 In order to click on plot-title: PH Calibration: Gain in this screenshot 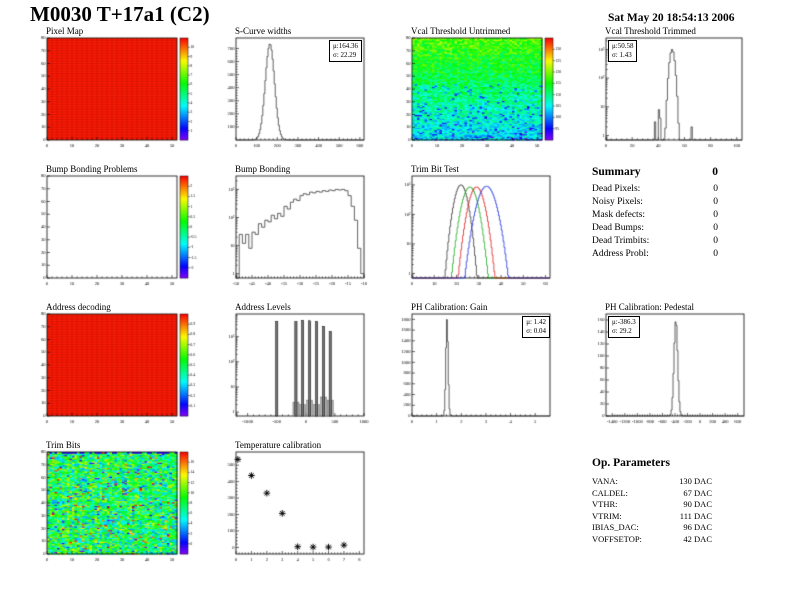, I will do `click(449, 307)`.